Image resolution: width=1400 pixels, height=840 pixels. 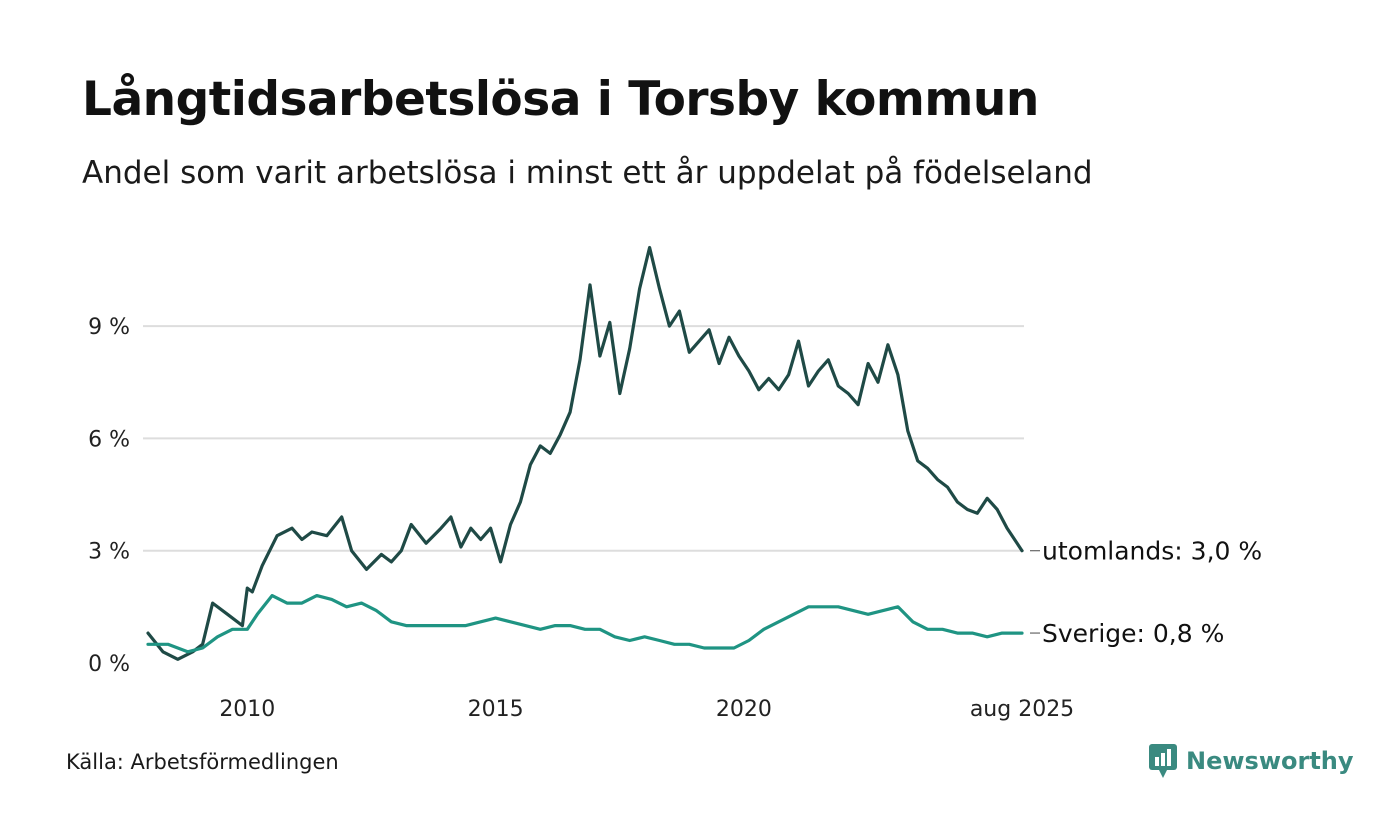 I want to click on y-tick-label: 0 %, so click(x=109, y=664).